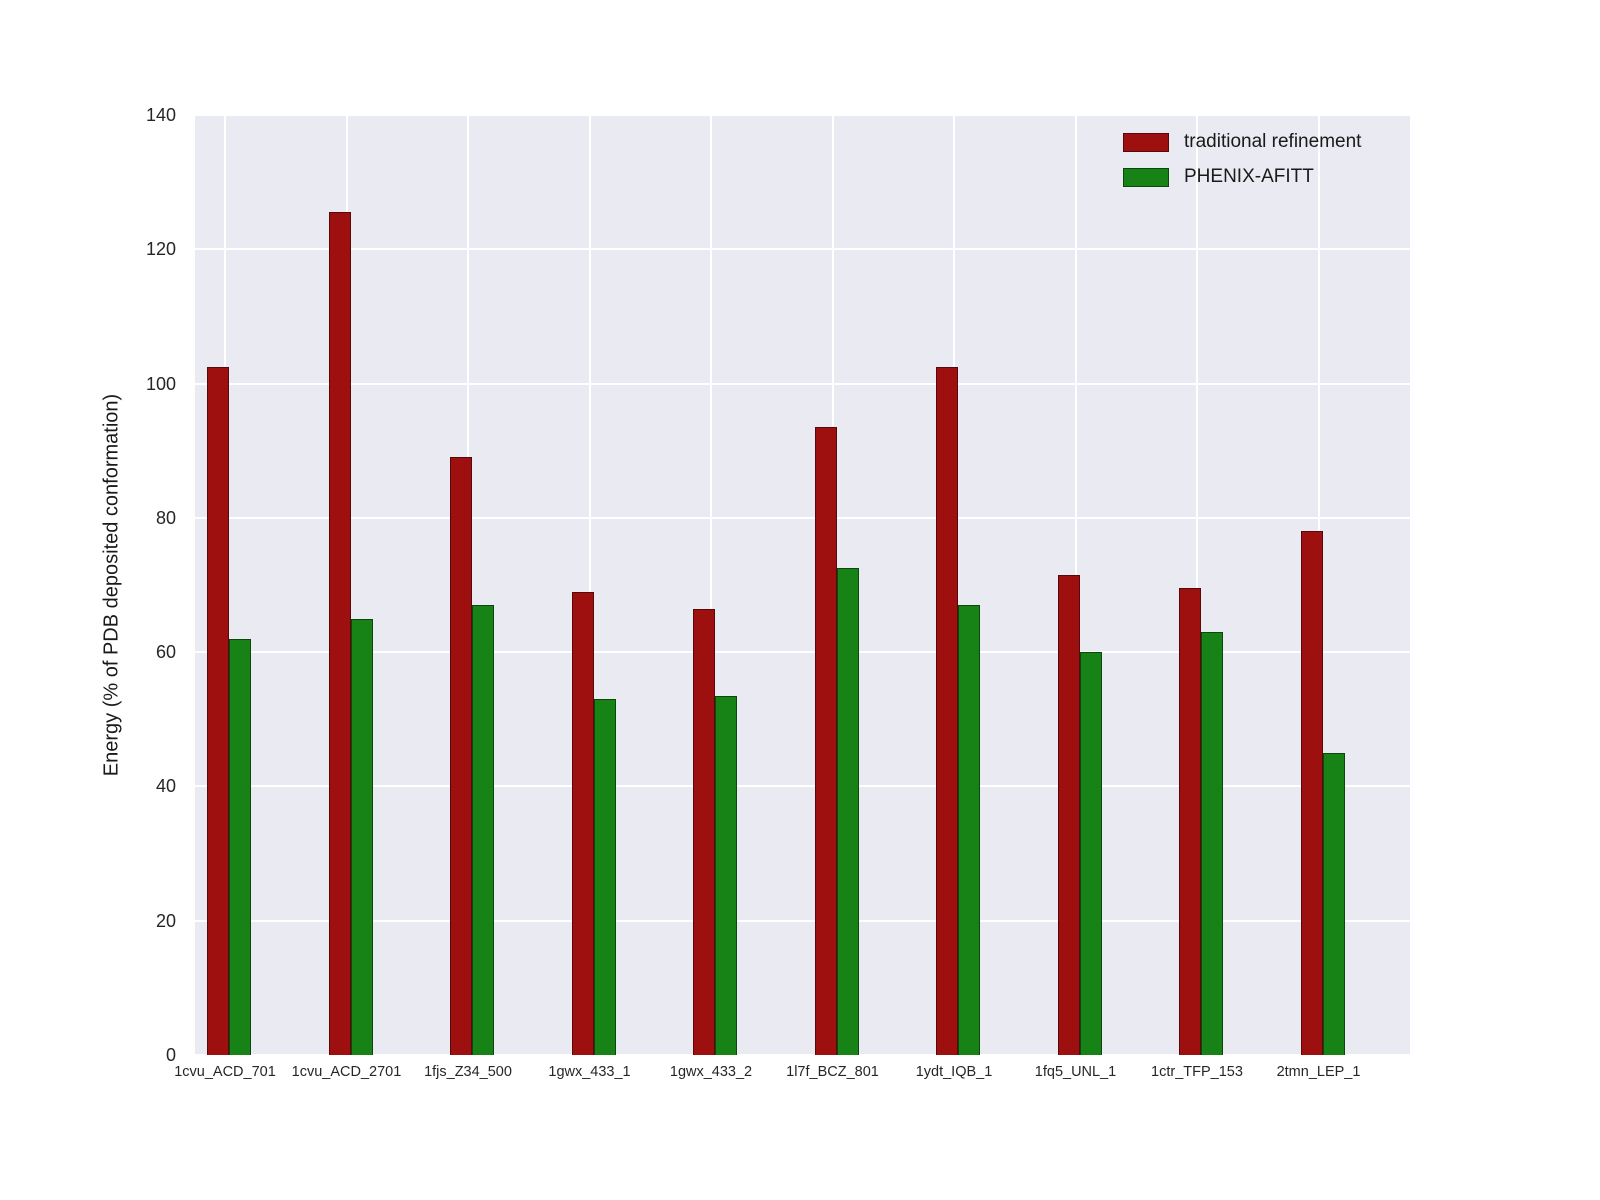 This screenshot has width=1600, height=1200. What do you see at coordinates (832, 1072) in the screenshot?
I see `x-tick-label: 1l7f_BCZ_801` at bounding box center [832, 1072].